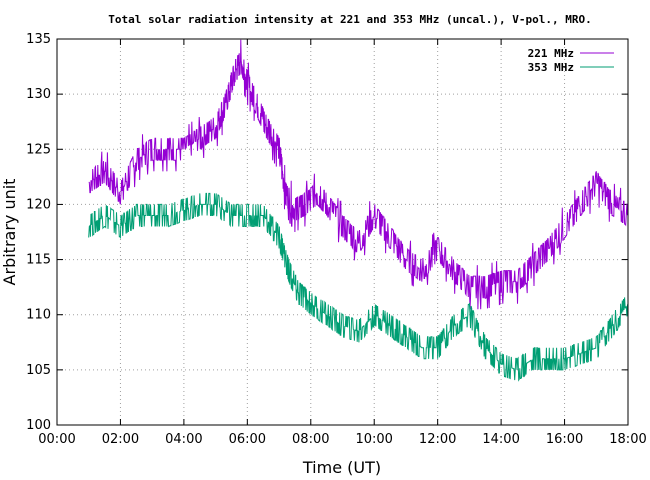 The width and height of the screenshot is (650, 480). I want to click on y-tick-label: 130, so click(38, 94).